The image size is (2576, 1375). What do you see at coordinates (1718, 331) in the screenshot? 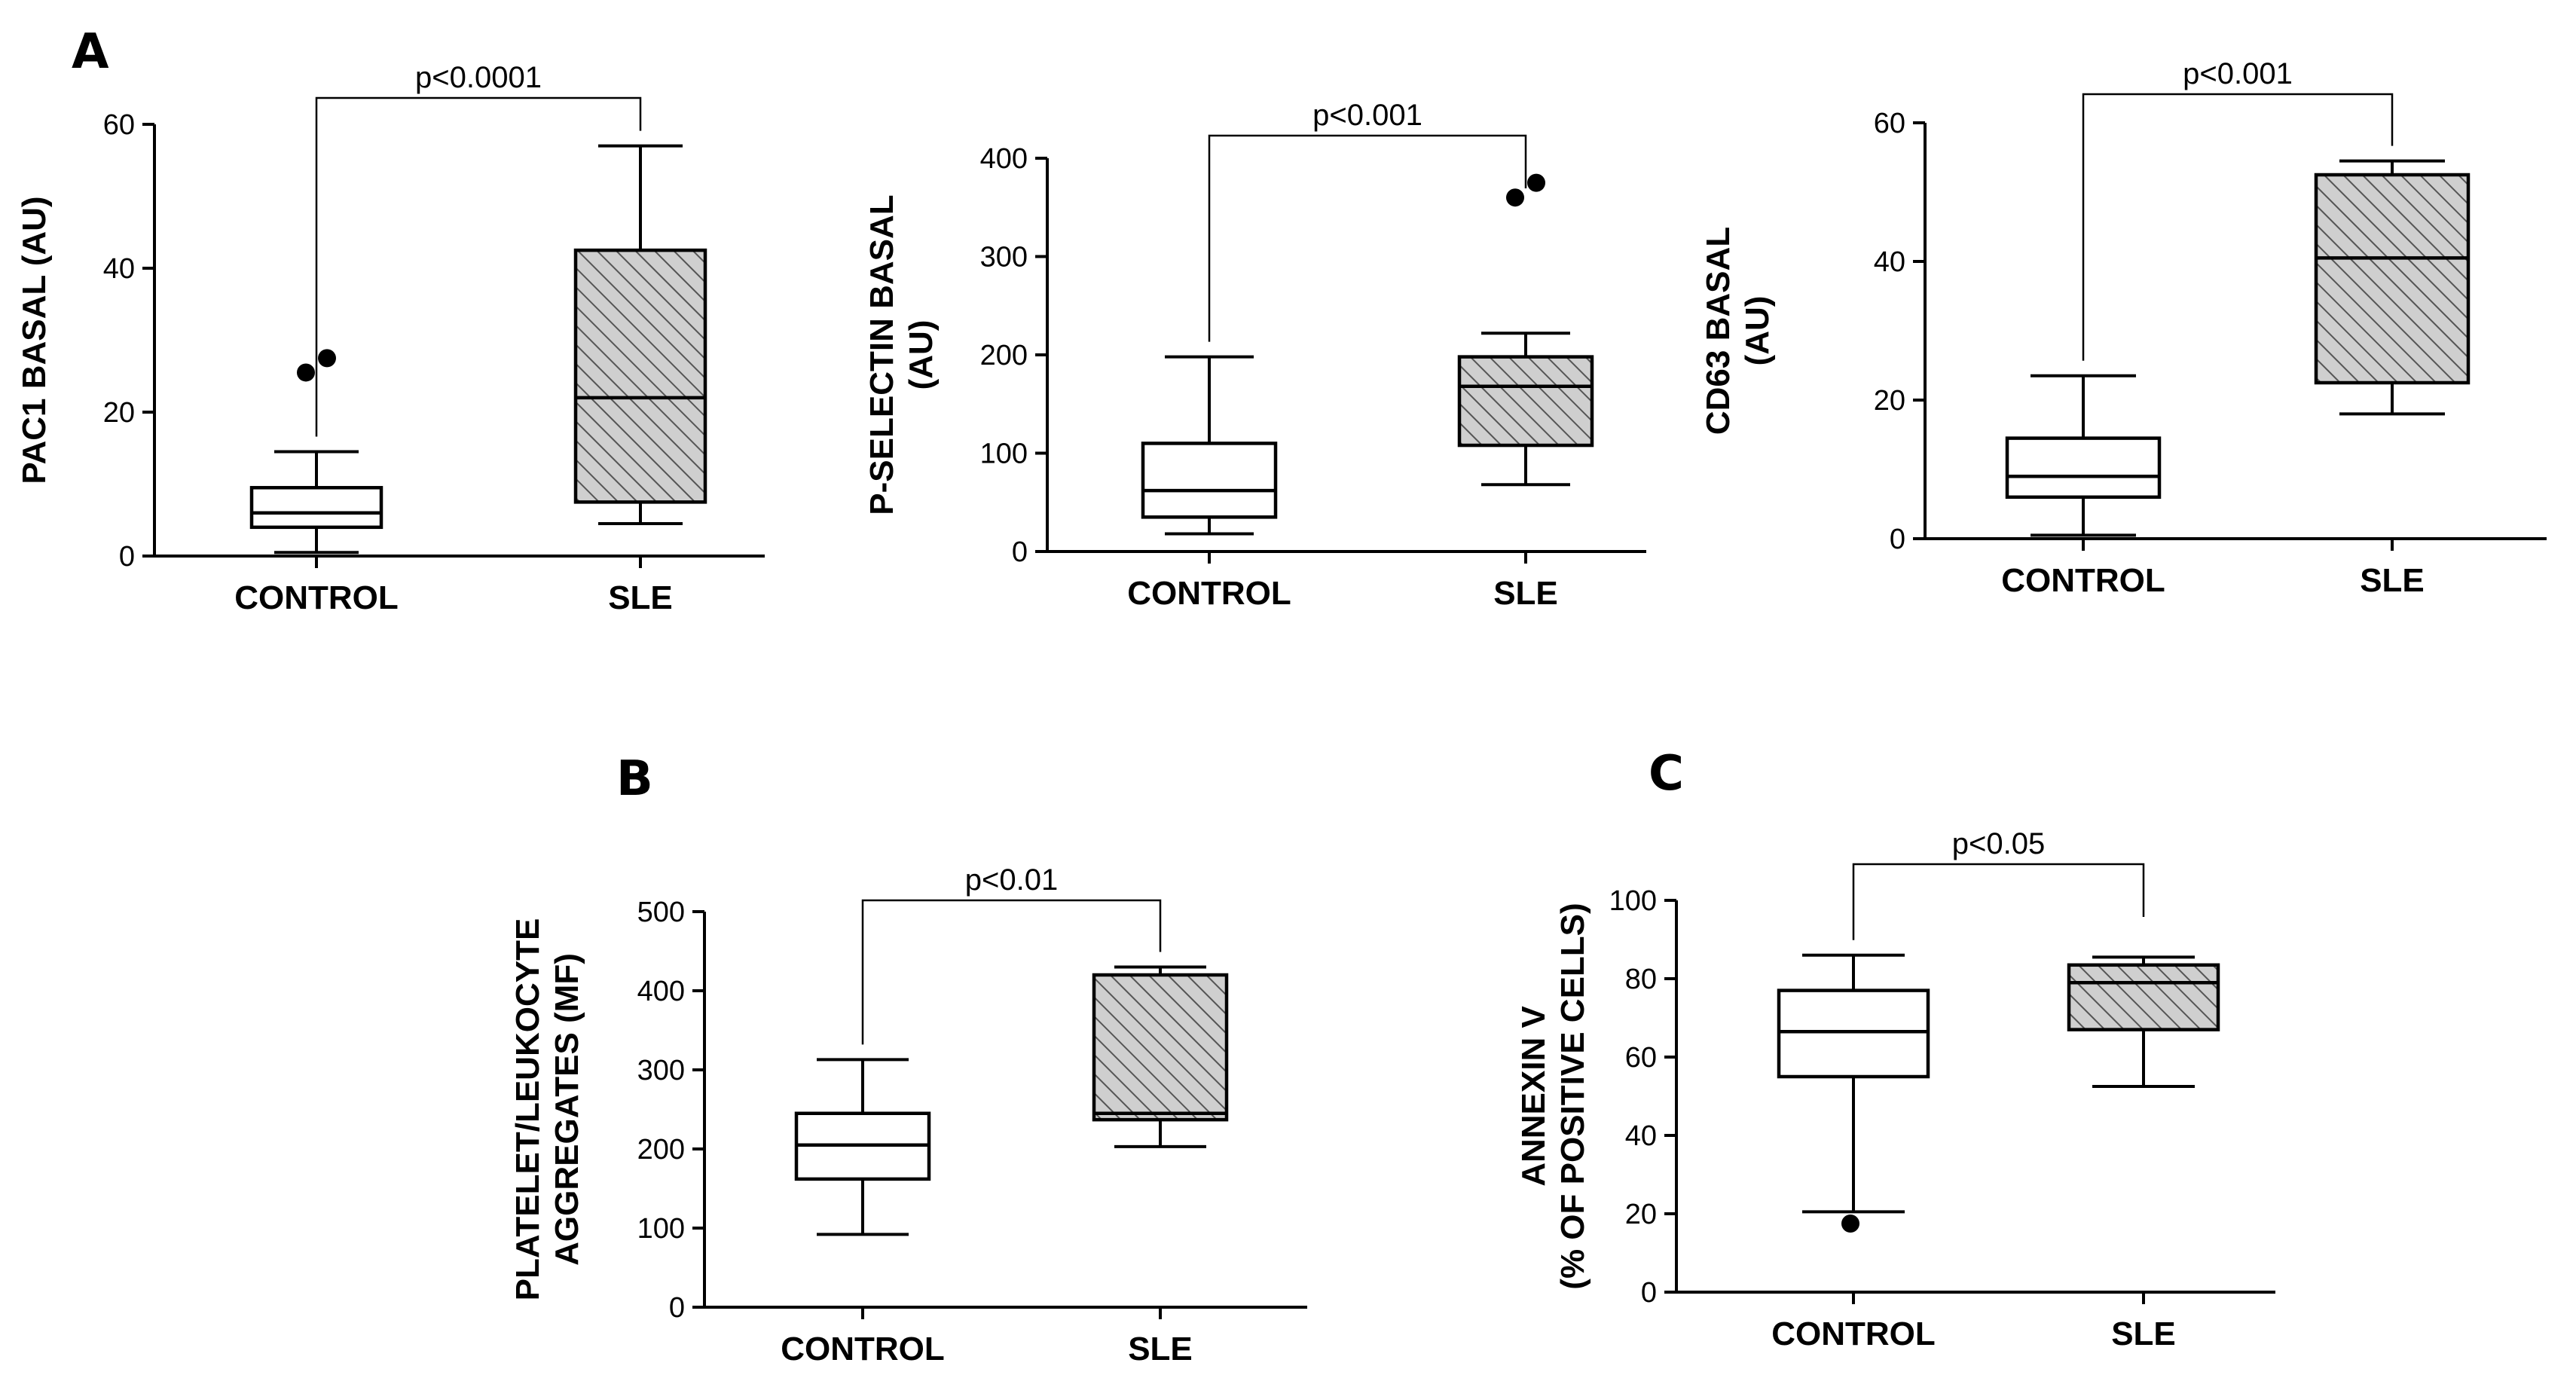
I see `y-axis-label: CD63 BASAL` at bounding box center [1718, 331].